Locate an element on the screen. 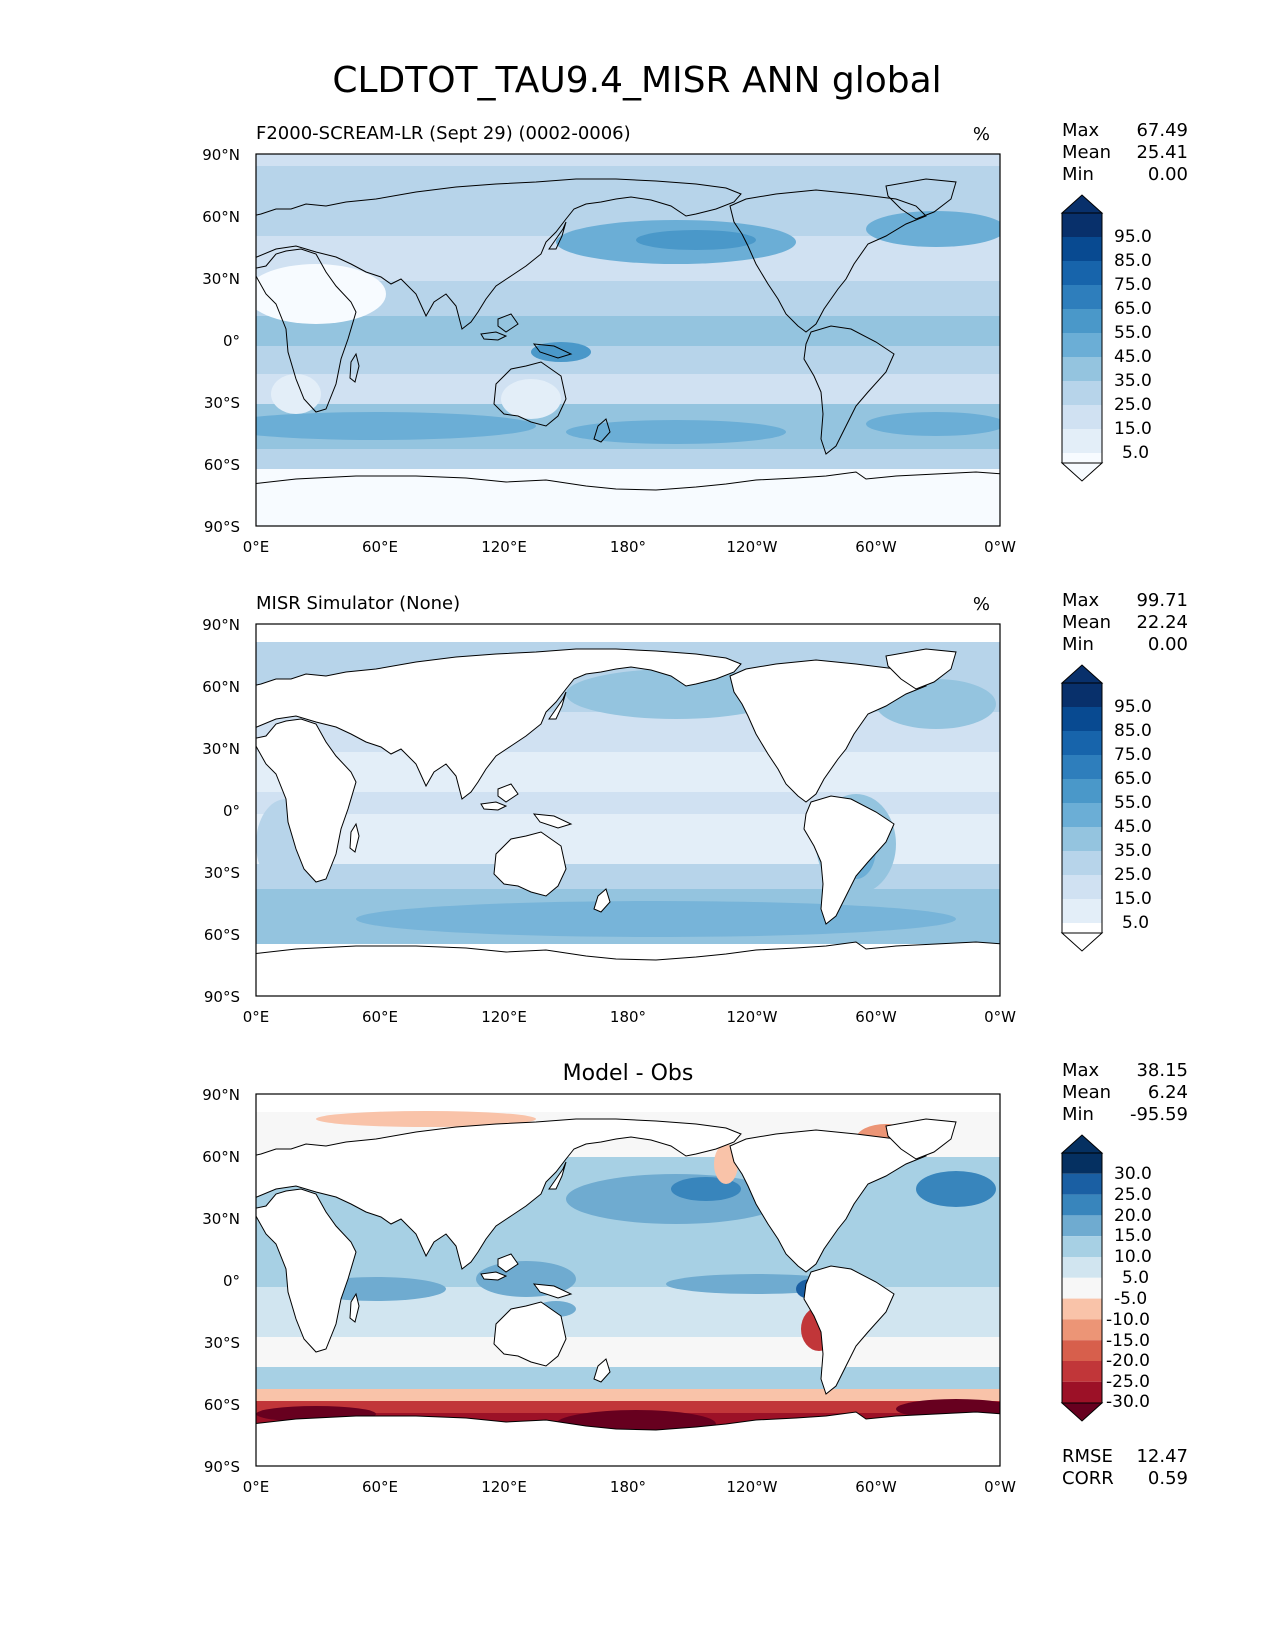  panel-title: F2000-SCREAM-LR (Sept 29) (0002-0006) is located at coordinates (443, 133).